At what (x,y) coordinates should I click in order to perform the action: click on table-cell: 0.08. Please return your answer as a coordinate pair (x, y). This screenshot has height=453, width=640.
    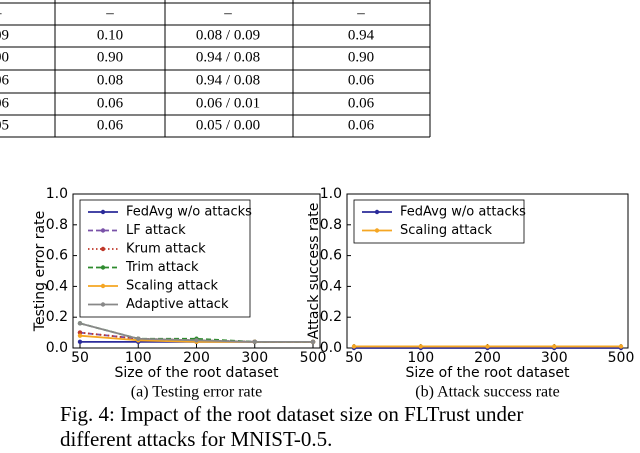
    Looking at the image, I should click on (110, 80).